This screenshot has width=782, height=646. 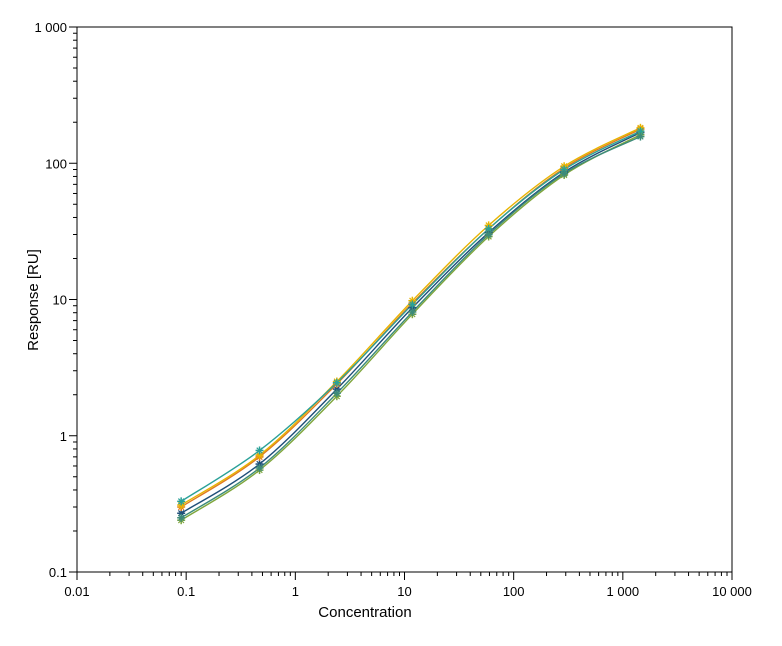 I want to click on y-axis: 0.1 1 10 100 1 000, so click(x=55, y=300).